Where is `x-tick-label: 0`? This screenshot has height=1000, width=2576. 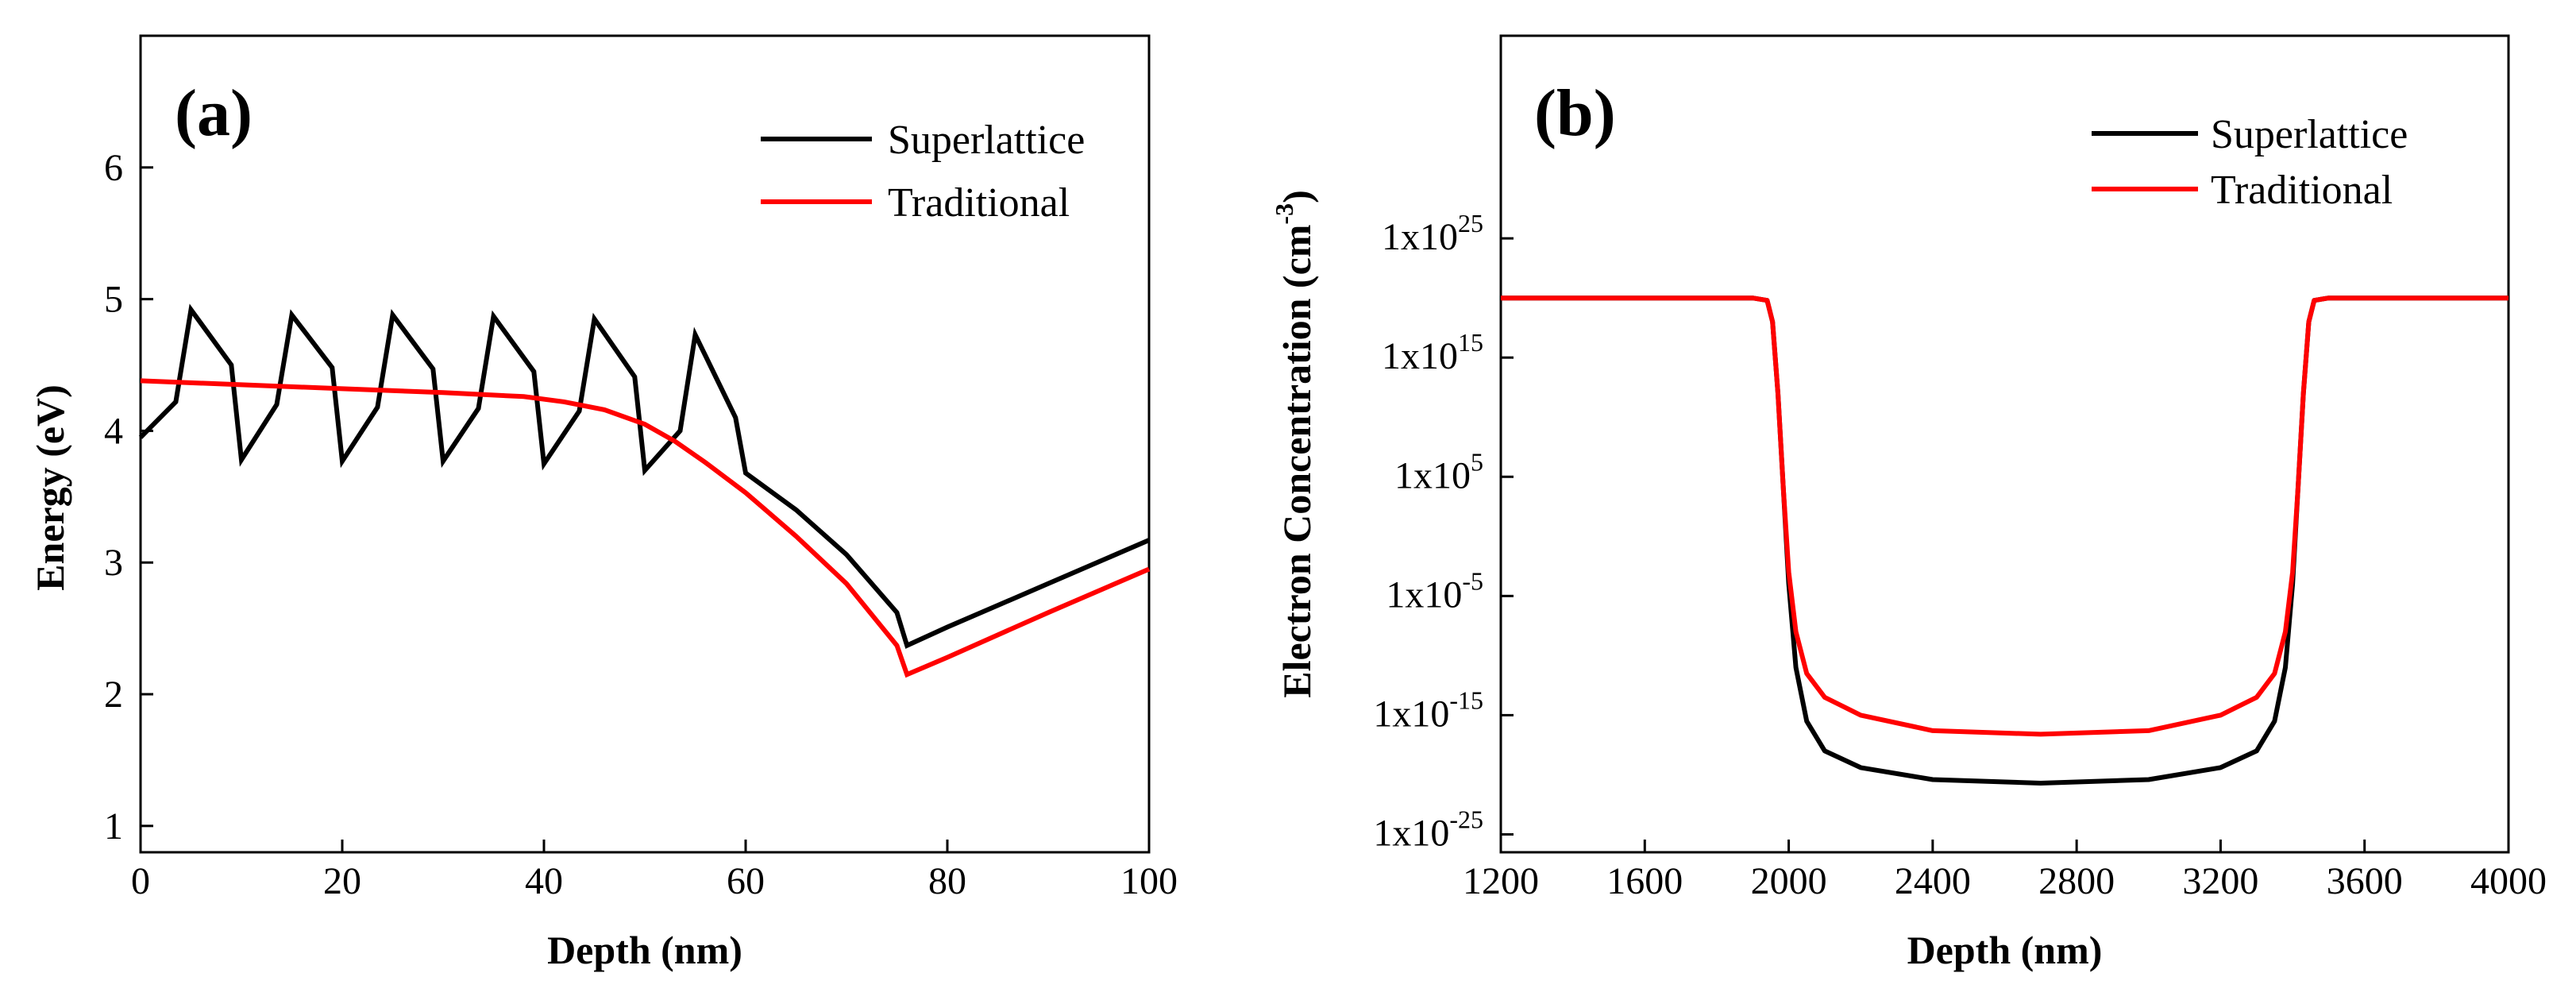
x-tick-label: 0 is located at coordinates (140, 881).